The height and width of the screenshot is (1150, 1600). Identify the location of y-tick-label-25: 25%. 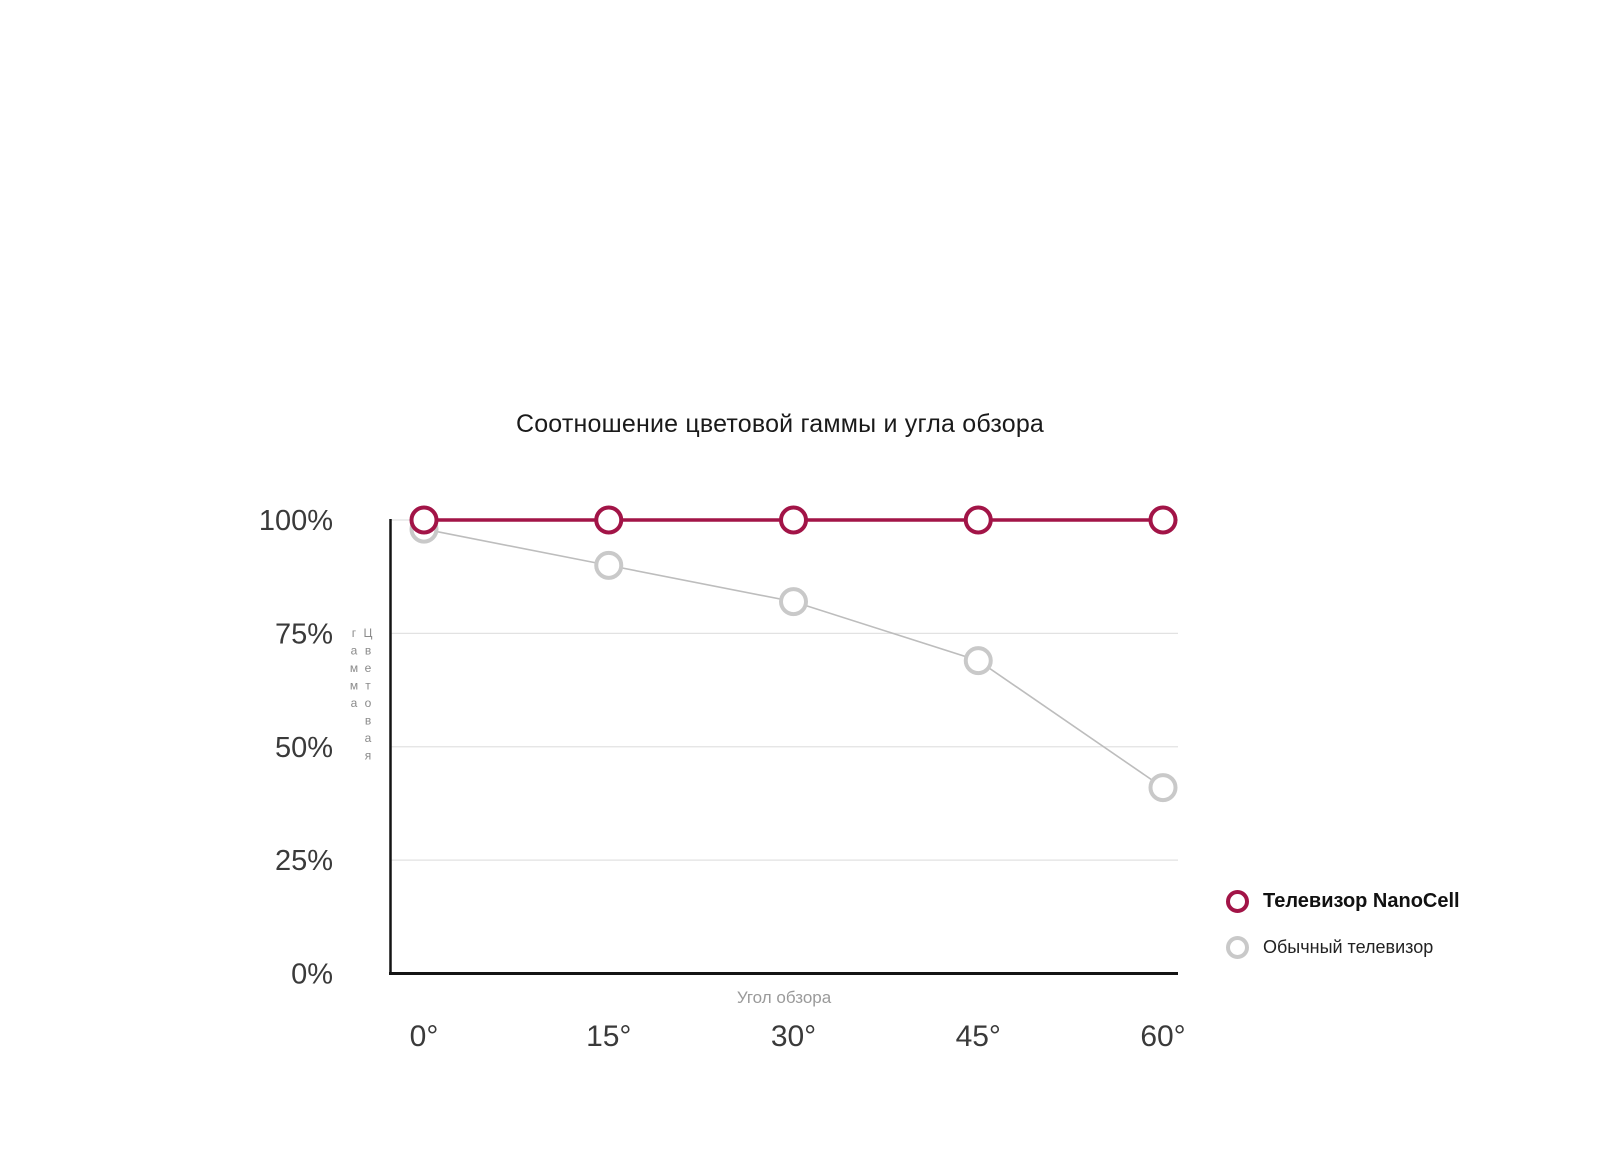
(304, 861).